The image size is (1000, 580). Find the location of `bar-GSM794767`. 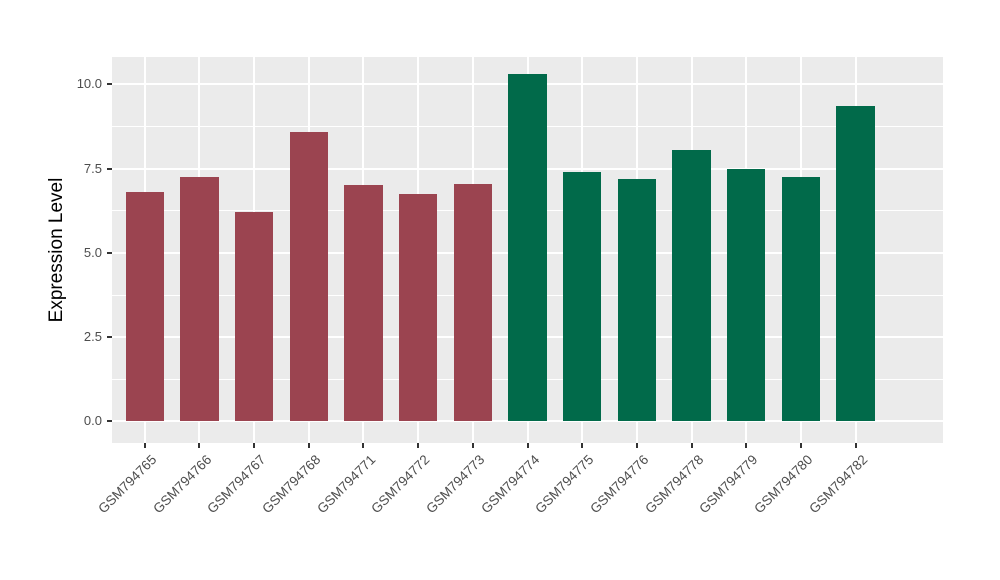

bar-GSM794767 is located at coordinates (254, 317).